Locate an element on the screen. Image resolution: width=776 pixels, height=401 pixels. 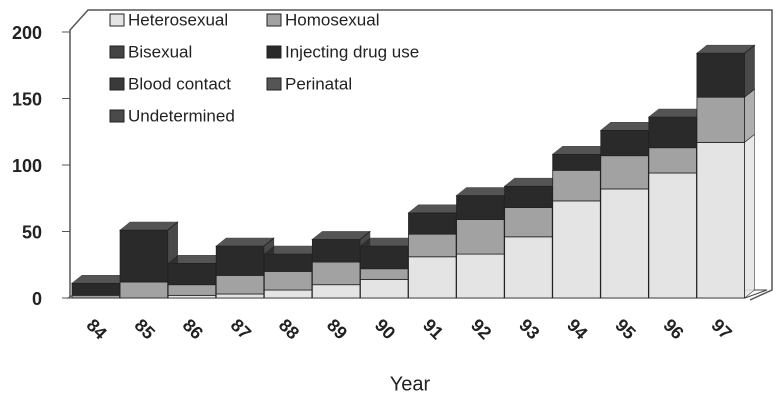
legend-label: Heterosexual is located at coordinates (178, 19).